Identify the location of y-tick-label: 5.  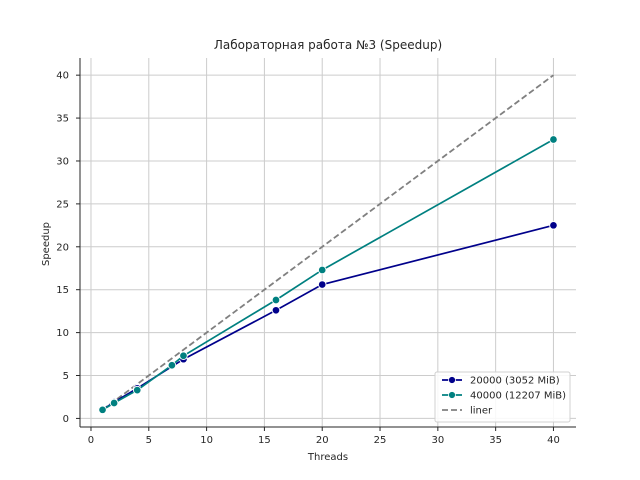
(66, 376).